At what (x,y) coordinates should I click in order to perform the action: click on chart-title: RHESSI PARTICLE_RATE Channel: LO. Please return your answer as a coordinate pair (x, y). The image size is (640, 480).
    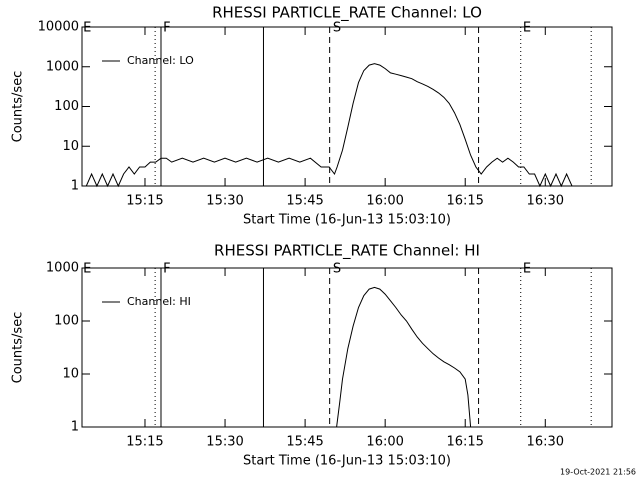
    Looking at the image, I should click on (347, 13).